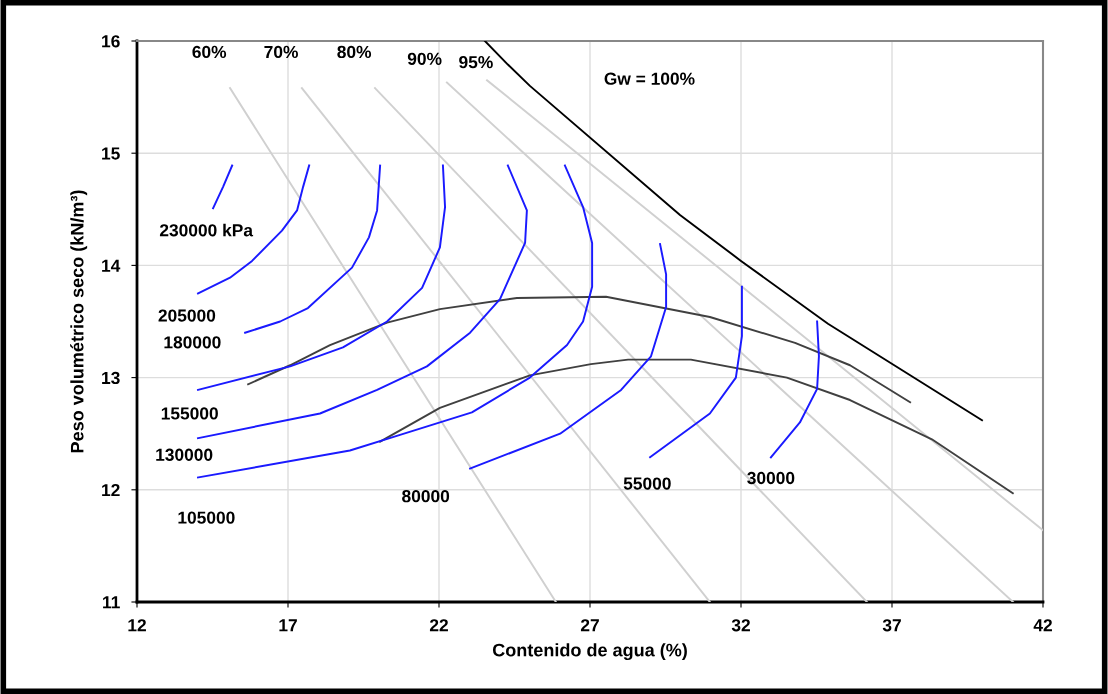 The image size is (1108, 694). Describe the element at coordinates (79, 321) in the screenshot. I see `y-axis-title: Peso volumétrico seco (kN/m³)` at that location.